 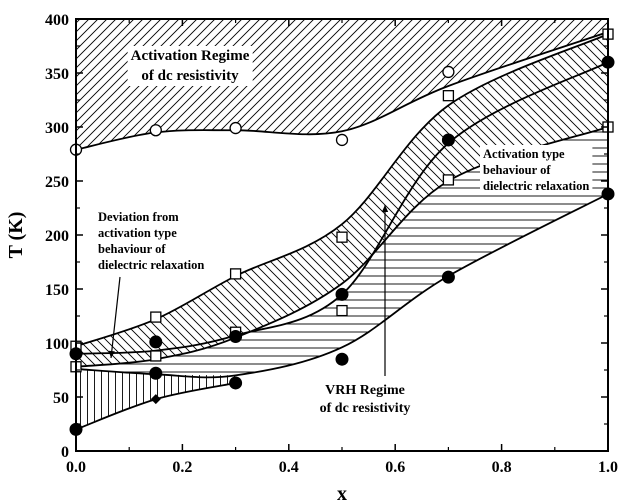 What do you see at coordinates (57, 344) in the screenshot?
I see `y-tick-label: 100` at bounding box center [57, 344].